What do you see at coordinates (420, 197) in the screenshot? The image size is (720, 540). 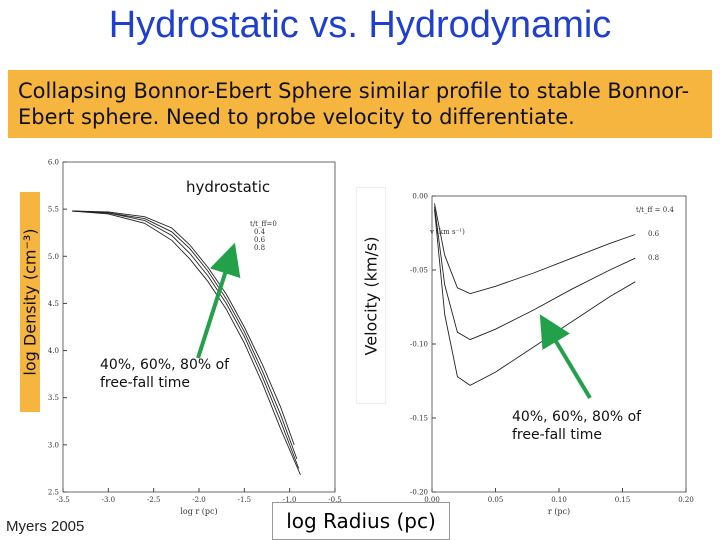 I see `y-tick-label: 0.00` at bounding box center [420, 197].